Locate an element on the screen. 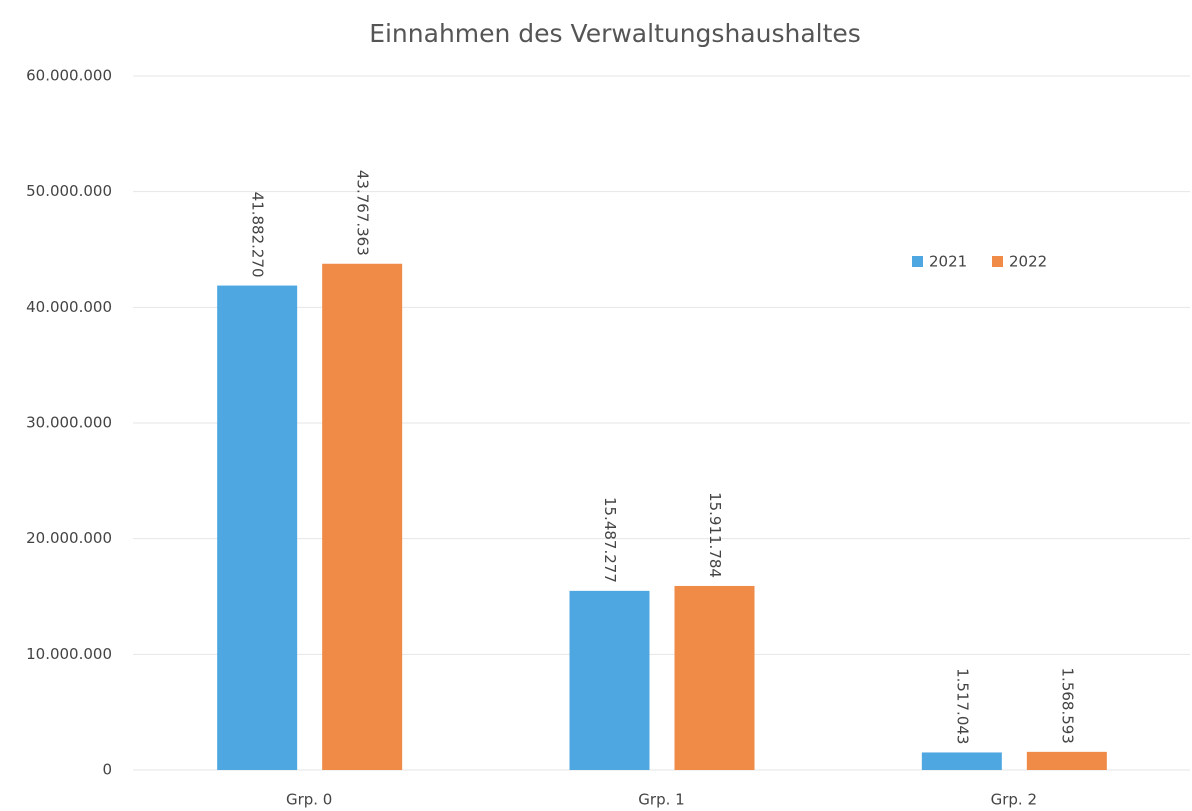 The width and height of the screenshot is (1192, 811). data-label: 1.568.593 is located at coordinates (1067, 706).